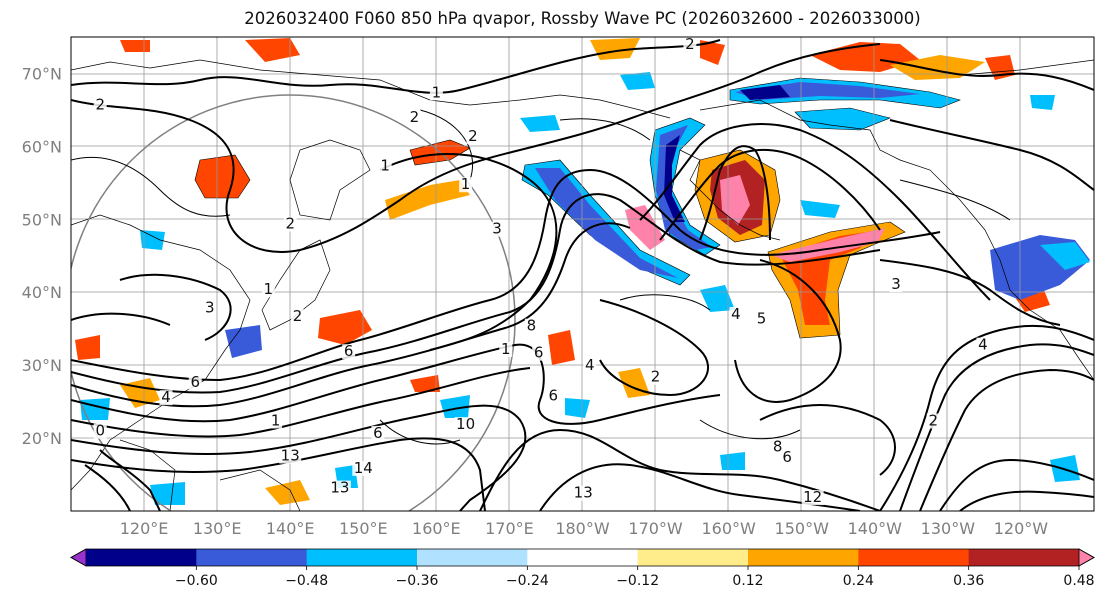 The height and width of the screenshot is (604, 1105). Describe the element at coordinates (509, 528) in the screenshot. I see `lon-tick-label: 170°E` at that location.